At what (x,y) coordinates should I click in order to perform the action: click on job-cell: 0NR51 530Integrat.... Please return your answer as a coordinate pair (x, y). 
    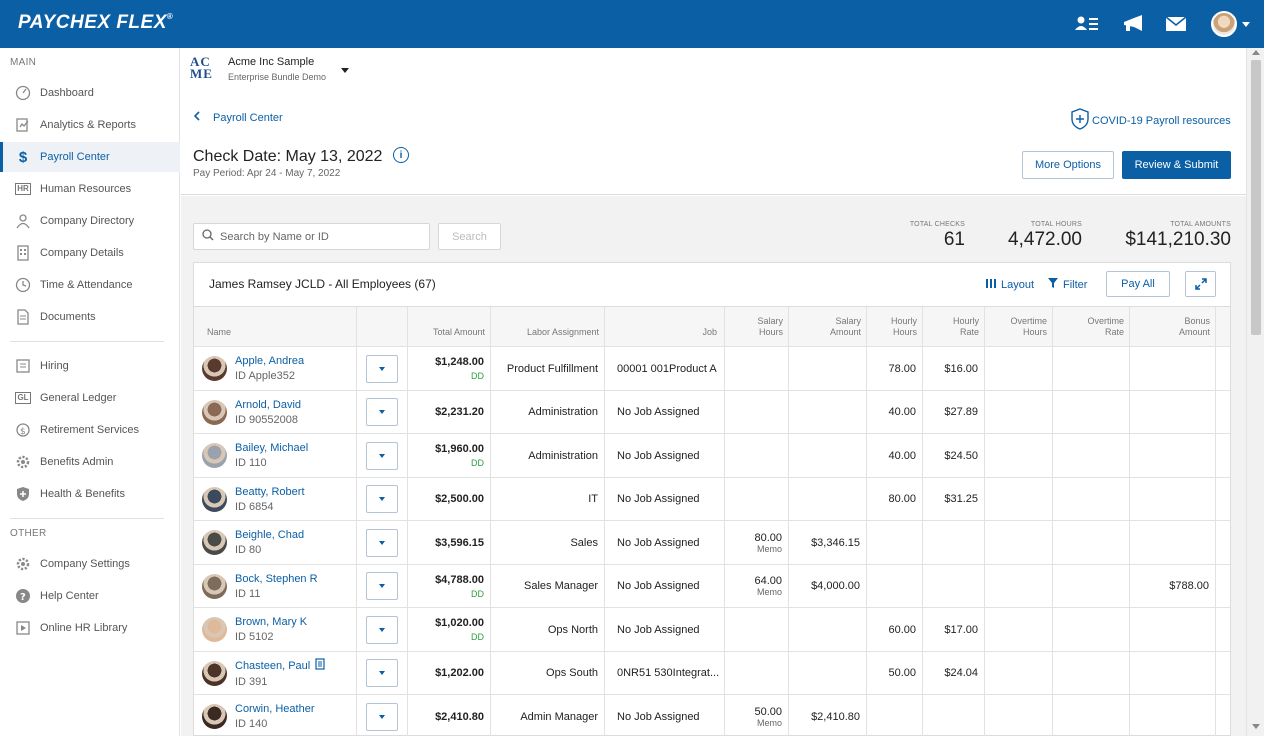
    Looking at the image, I should click on (665, 673).